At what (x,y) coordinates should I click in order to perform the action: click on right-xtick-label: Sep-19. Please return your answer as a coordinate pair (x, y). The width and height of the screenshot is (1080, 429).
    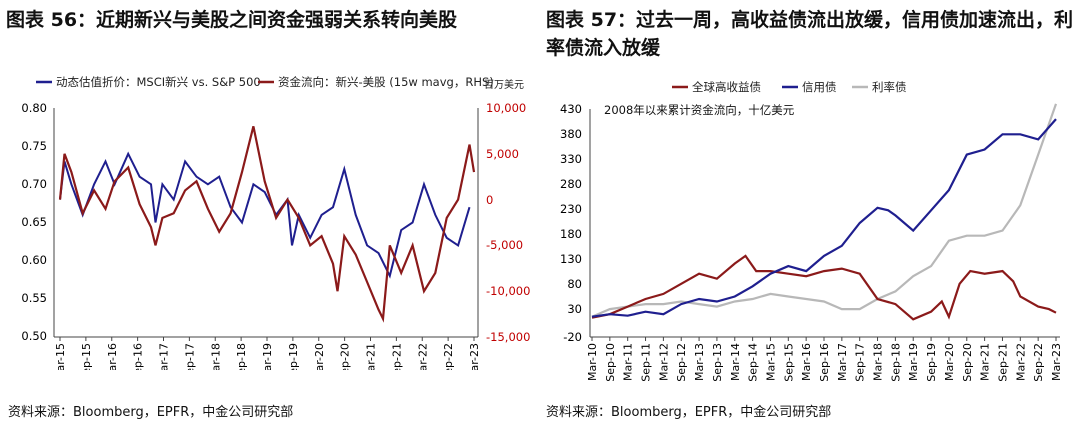
    Looking at the image, I should click on (931, 362).